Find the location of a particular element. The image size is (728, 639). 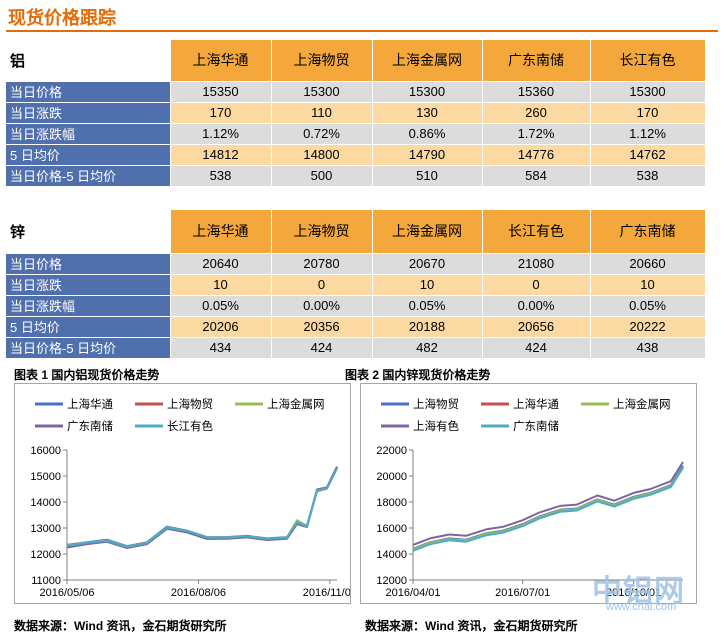

x-tick-label: 2016/04/01 is located at coordinates (412, 593).